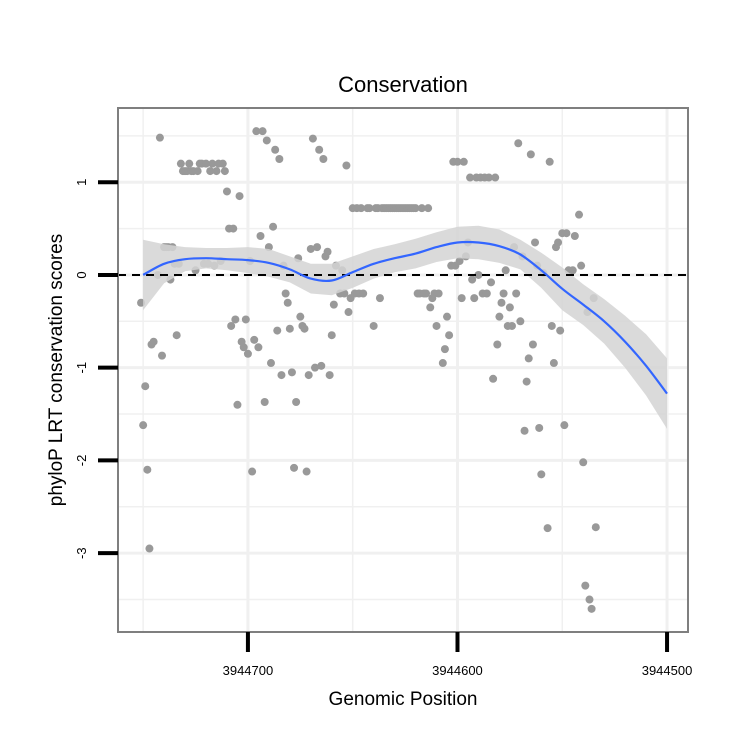  Describe the element at coordinates (56, 370) in the screenshot. I see `y-axis-label: phyloP LRT conservation scores` at that location.